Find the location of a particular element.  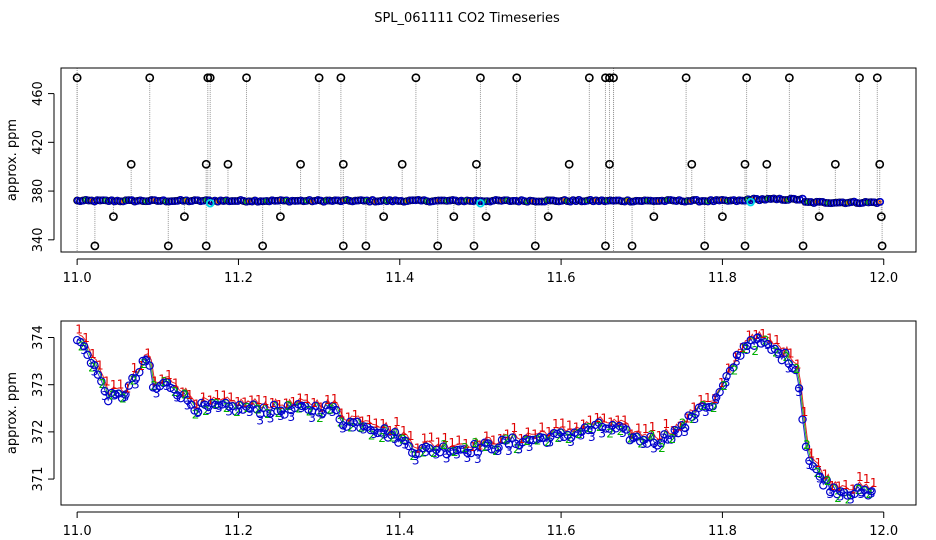

bottom-x-tick-label: 11.6 is located at coordinates (561, 531).